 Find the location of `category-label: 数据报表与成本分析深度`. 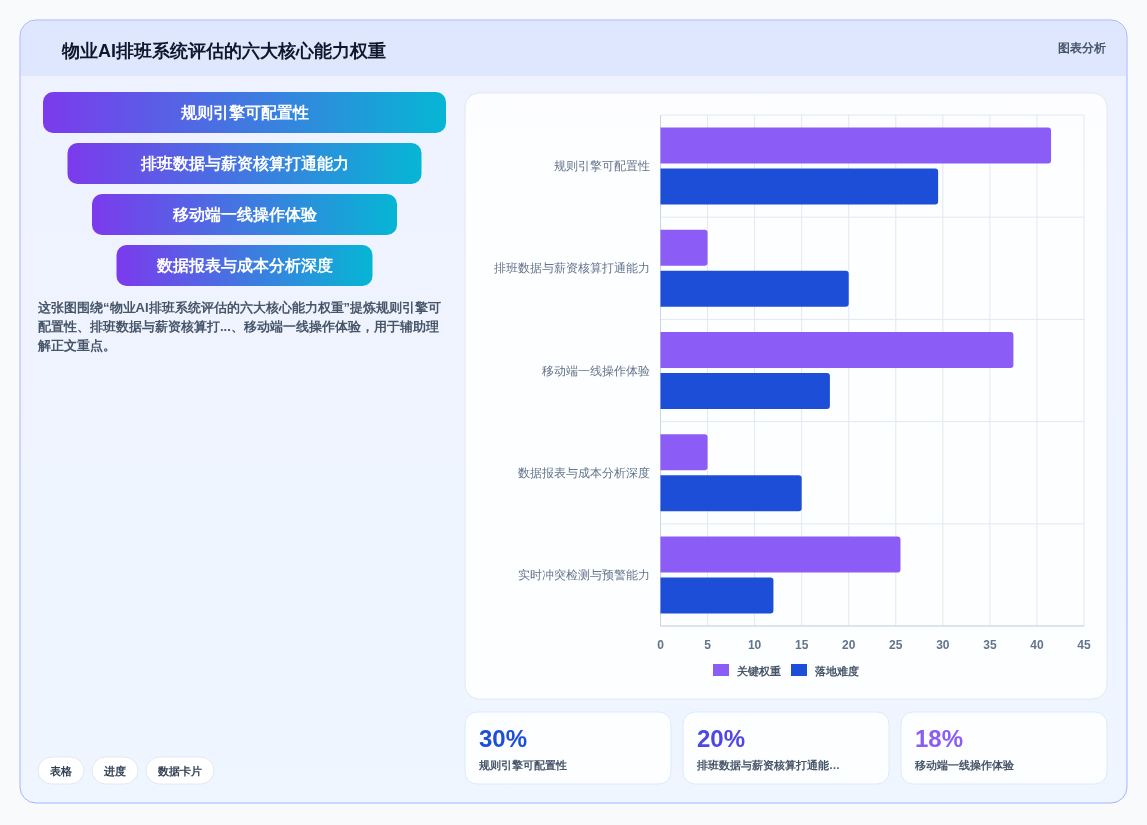

category-label: 数据报表与成本分析深度 is located at coordinates (244, 265).